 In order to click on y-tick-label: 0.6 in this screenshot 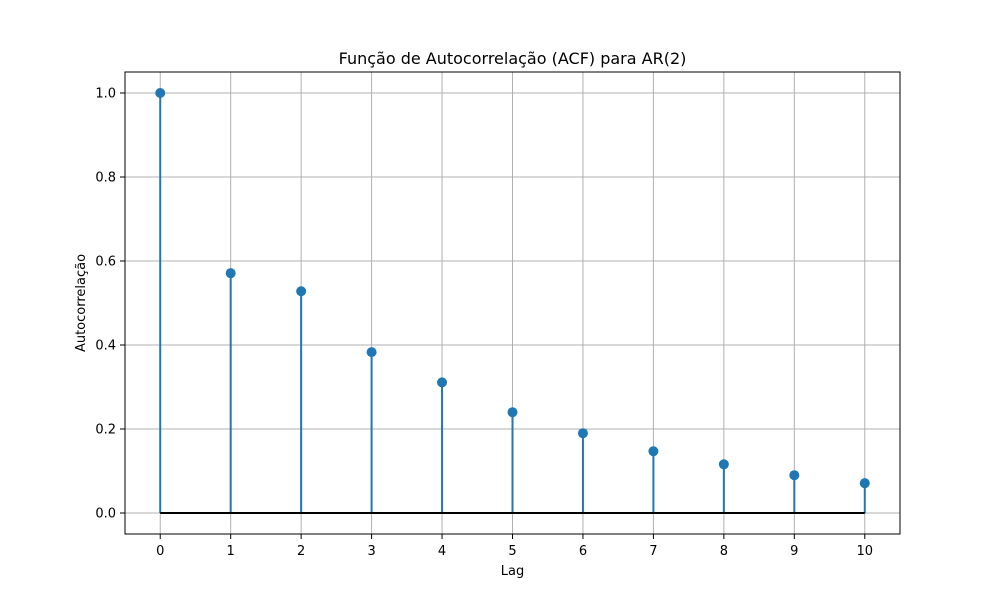, I will do `click(105, 262)`.